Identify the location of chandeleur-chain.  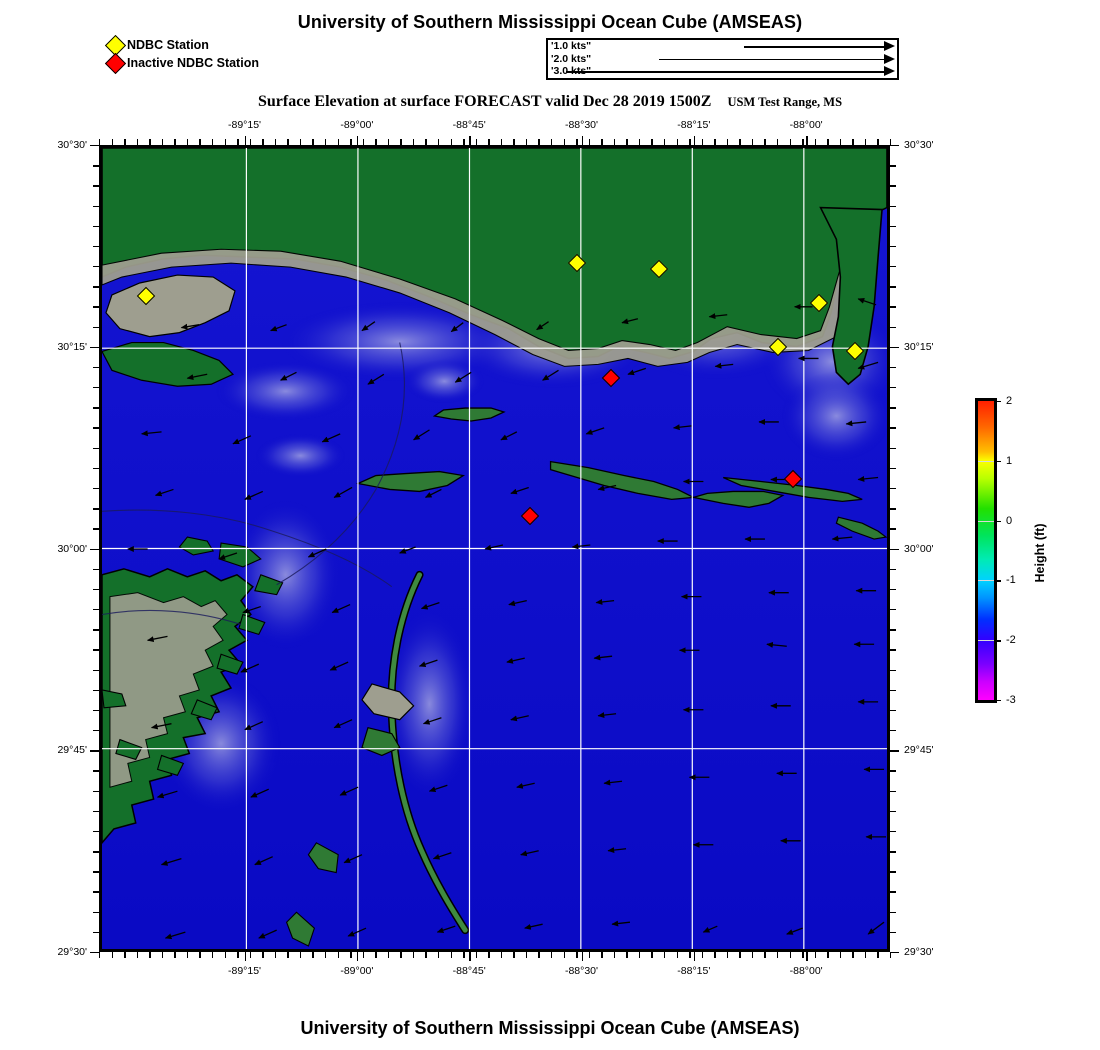
(428, 752).